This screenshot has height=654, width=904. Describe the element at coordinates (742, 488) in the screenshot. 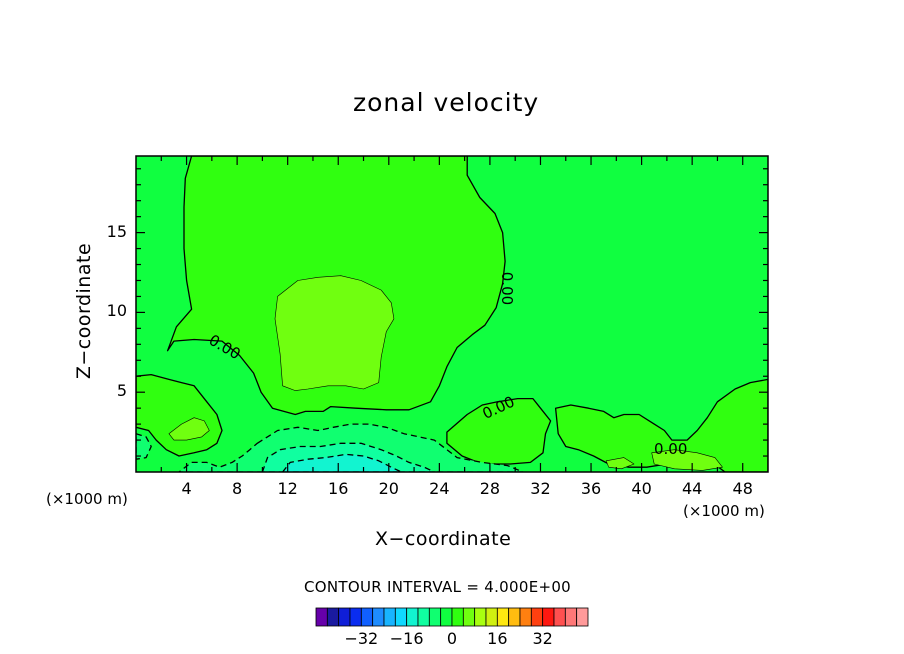

I see `x-tick-label: 48` at that location.